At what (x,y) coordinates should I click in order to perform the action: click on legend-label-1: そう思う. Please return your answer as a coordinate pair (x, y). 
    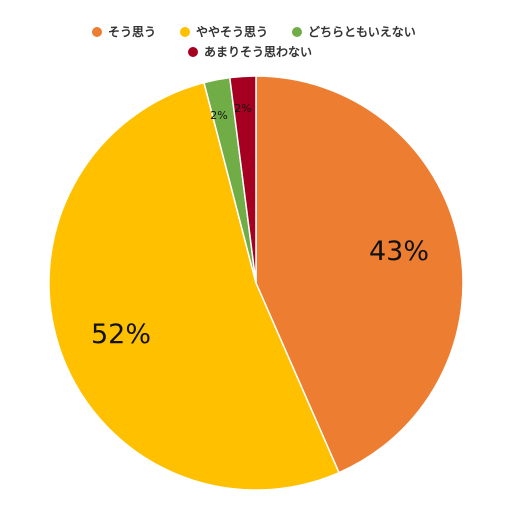
    Looking at the image, I should click on (132, 32).